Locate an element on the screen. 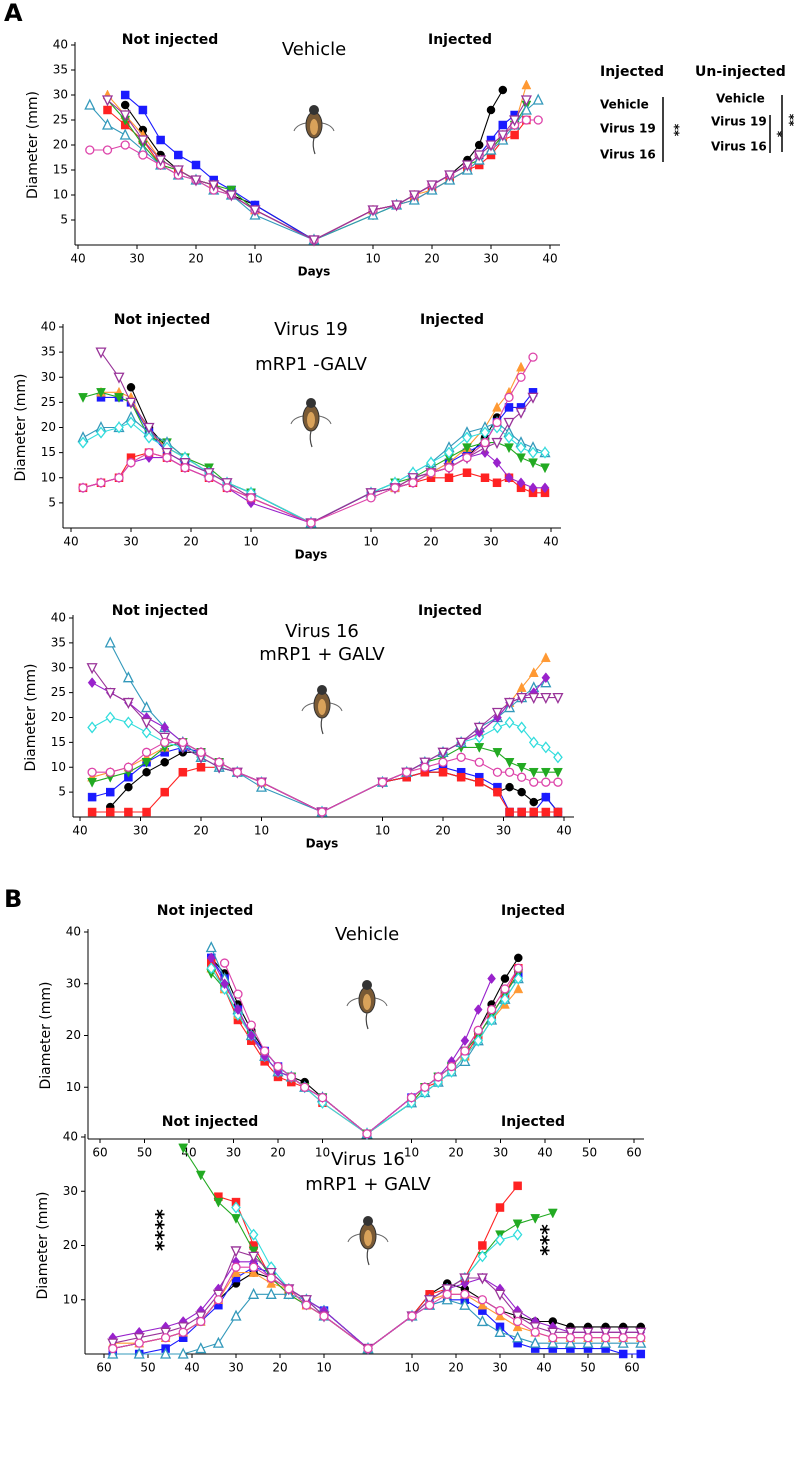 This screenshot has width=794, height=1459. y-tick-label: 40 is located at coordinates (48, 327).